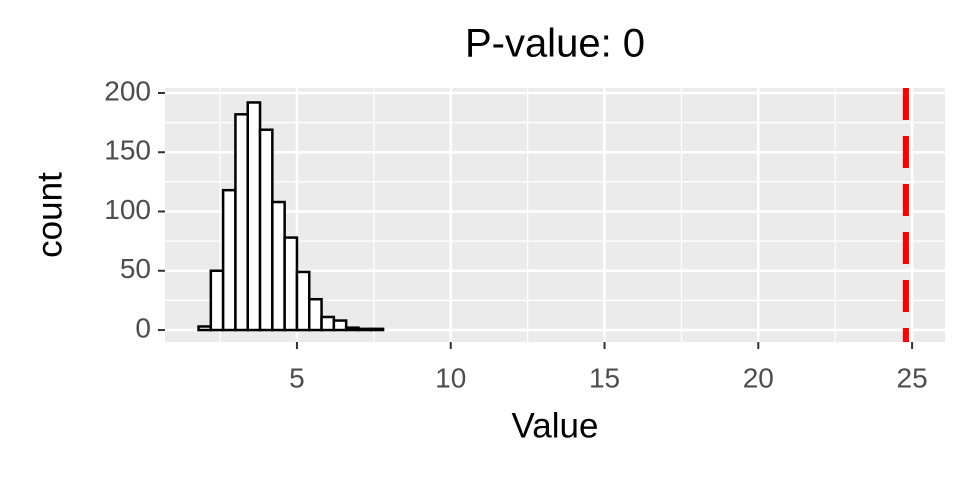 This screenshot has width=968, height=477. What do you see at coordinates (450, 377) in the screenshot?
I see `x-tick-label: 10` at bounding box center [450, 377].